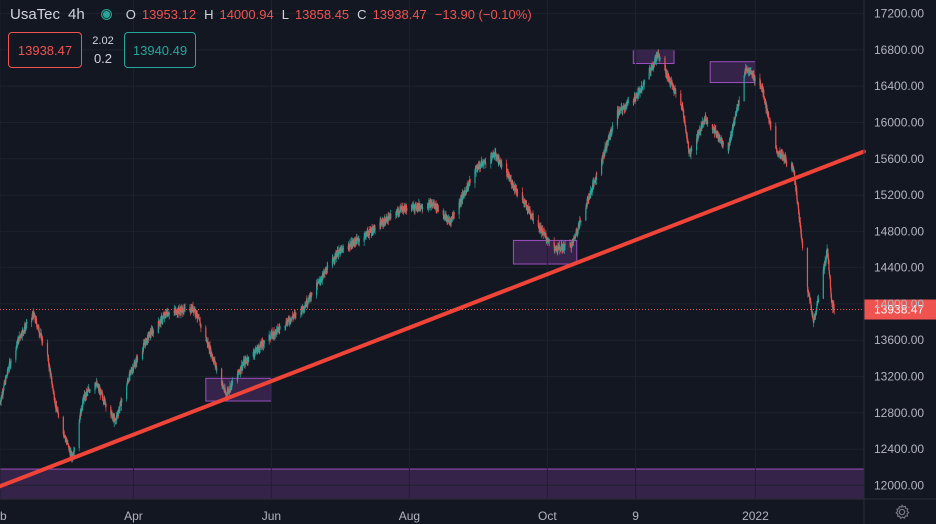 This screenshot has width=936, height=524. I want to click on gear-icon, so click(902, 512).